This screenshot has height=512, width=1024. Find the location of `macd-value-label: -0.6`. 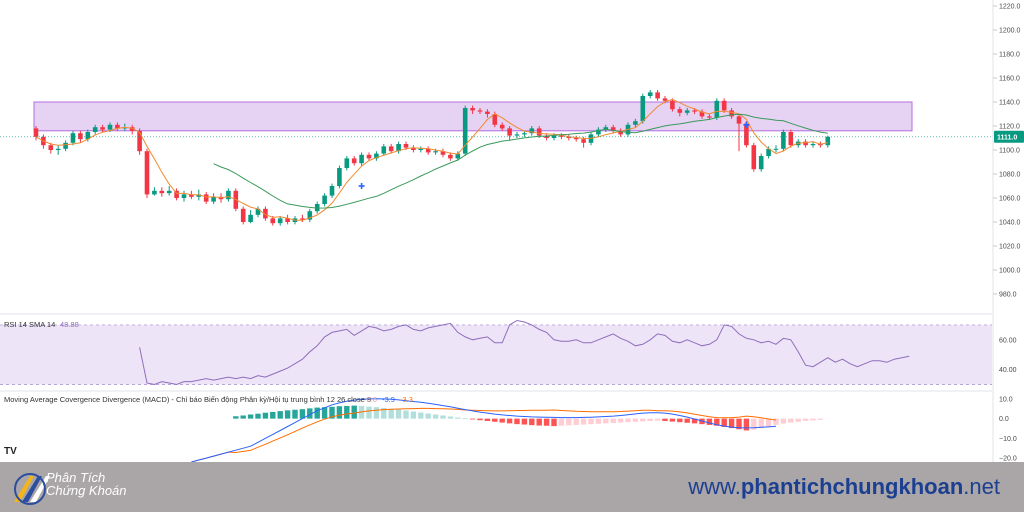

macd-value-label: -0.6 is located at coordinates (370, 399).